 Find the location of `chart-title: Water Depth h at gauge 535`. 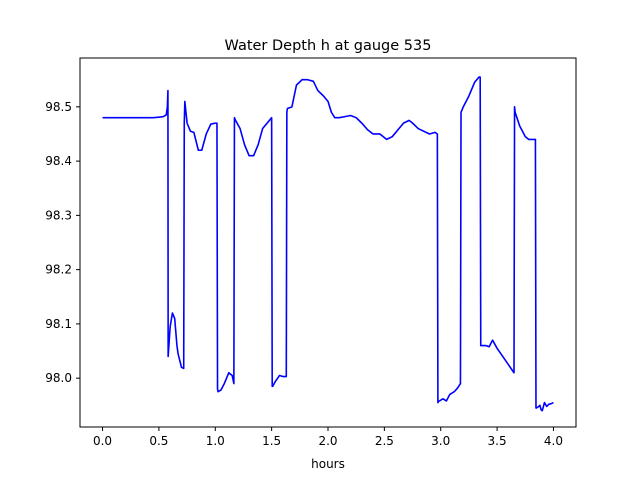

chart-title: Water Depth h at gauge 535 is located at coordinates (328, 46).